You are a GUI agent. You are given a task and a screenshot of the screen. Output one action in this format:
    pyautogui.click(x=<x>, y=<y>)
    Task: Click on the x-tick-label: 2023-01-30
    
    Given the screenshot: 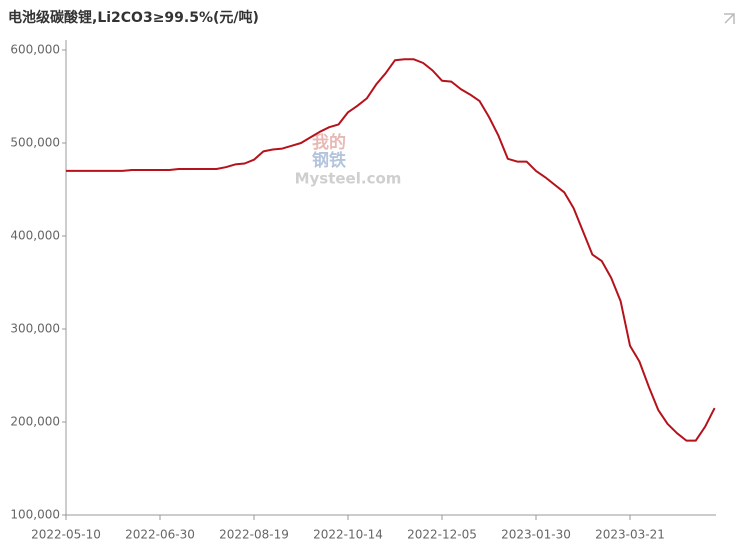 What is the action you would take?
    pyautogui.click(x=536, y=535)
    